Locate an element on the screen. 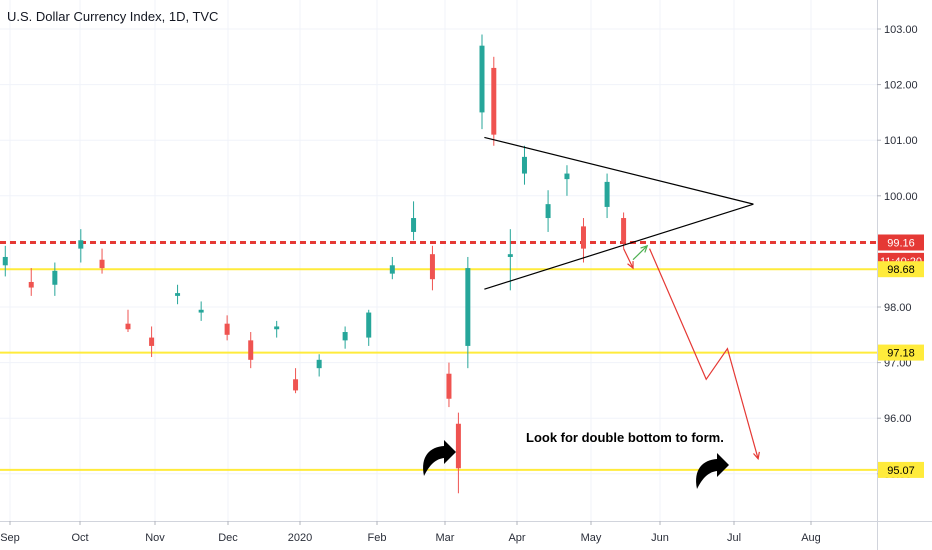 The width and height of the screenshot is (932, 550). chart-title: U.S. Dollar Currency Index, 1D, TVC is located at coordinates (112, 16).